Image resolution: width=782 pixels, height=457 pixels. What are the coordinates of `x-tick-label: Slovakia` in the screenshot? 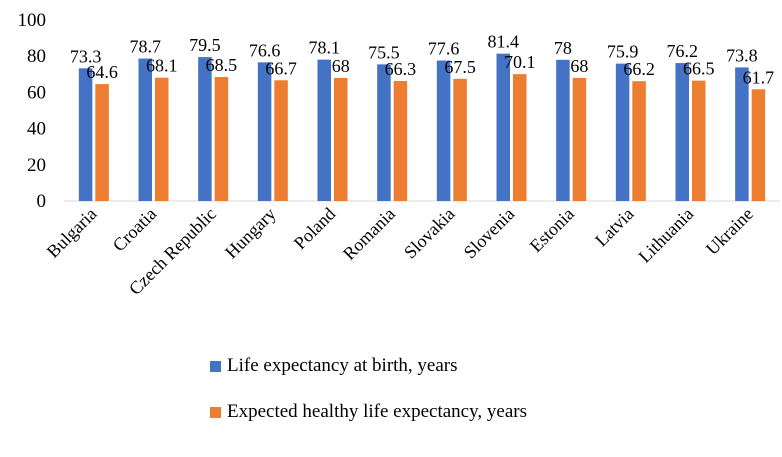 It's located at (429, 233).